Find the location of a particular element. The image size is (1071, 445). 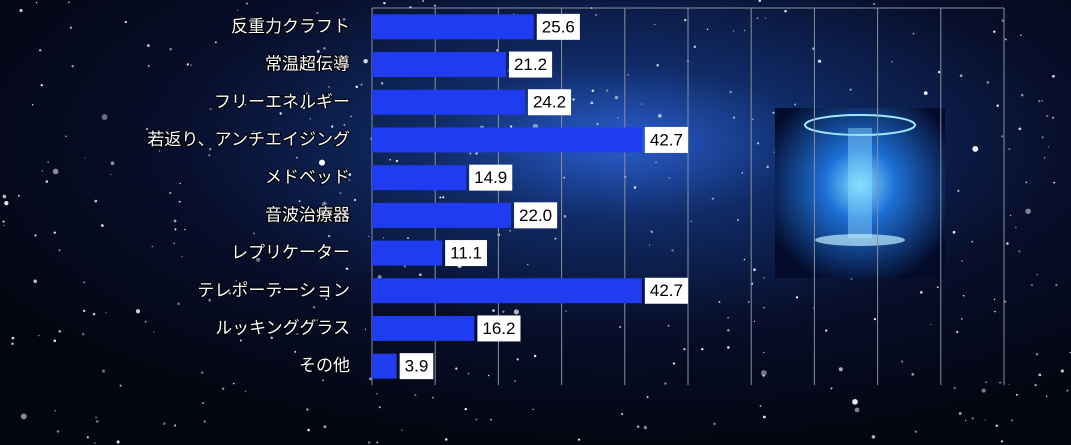

y-tick-label: 反重力クラフト is located at coordinates (290, 27).